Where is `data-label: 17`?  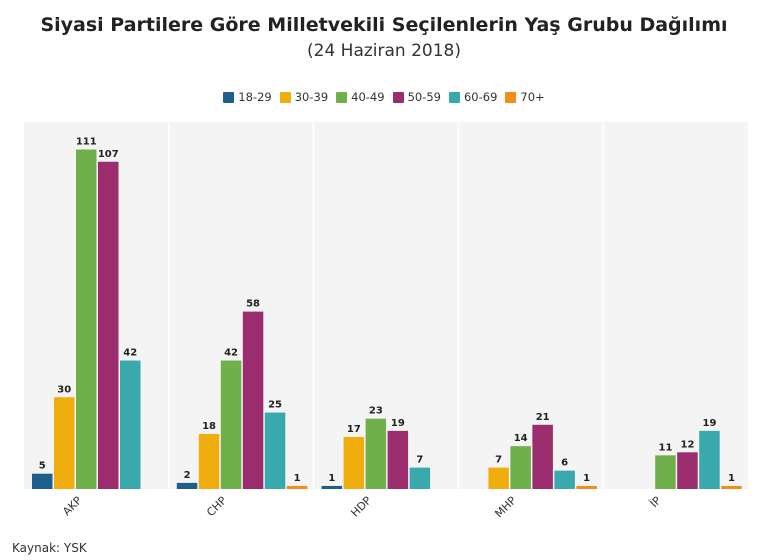 data-label: 17 is located at coordinates (354, 429).